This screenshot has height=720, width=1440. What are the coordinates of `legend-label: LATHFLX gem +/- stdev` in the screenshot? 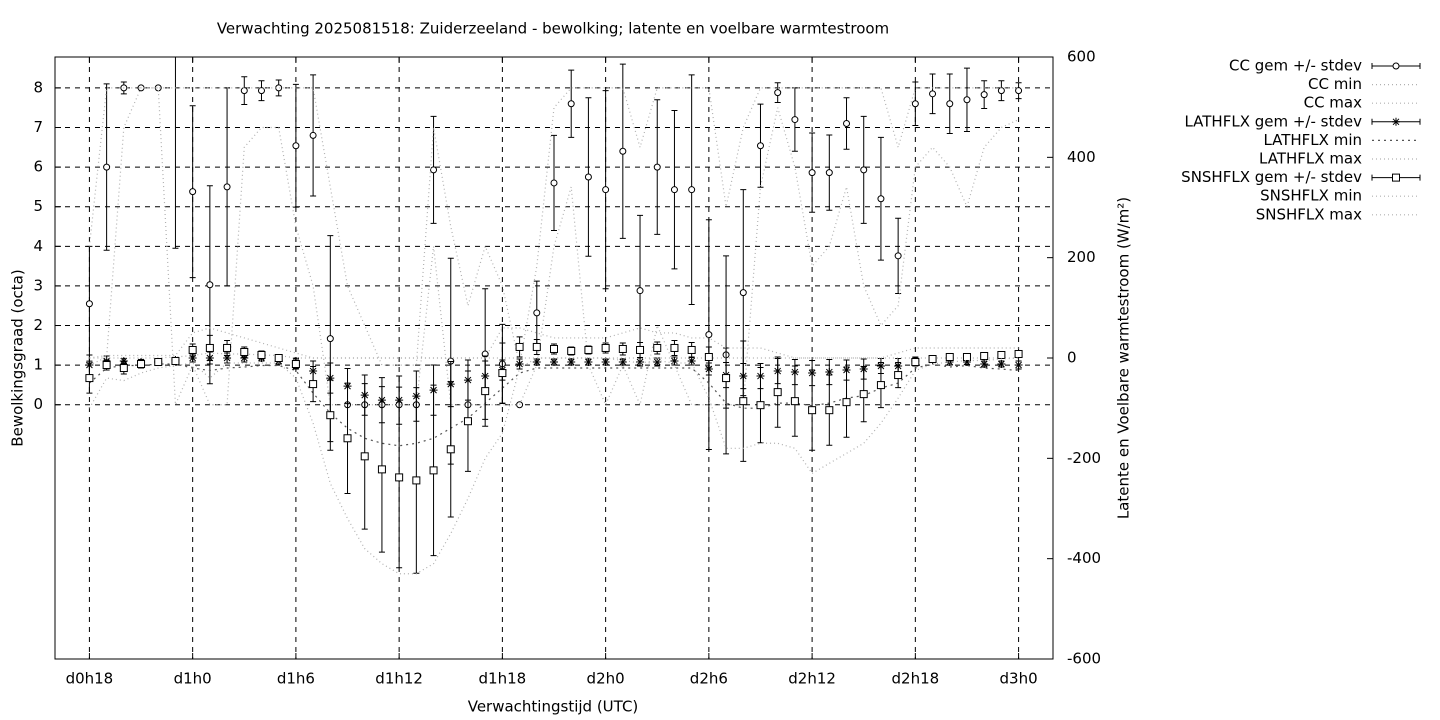 It's located at (1273, 121).